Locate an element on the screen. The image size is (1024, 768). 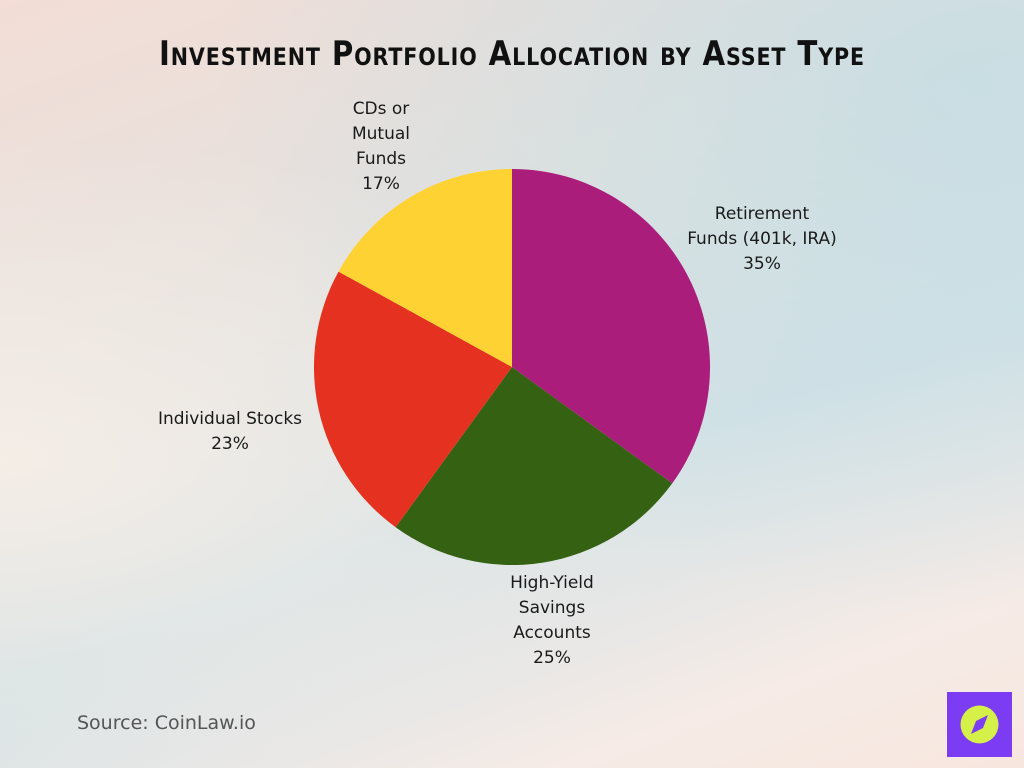
pie-slice-savings is located at coordinates (534, 466).